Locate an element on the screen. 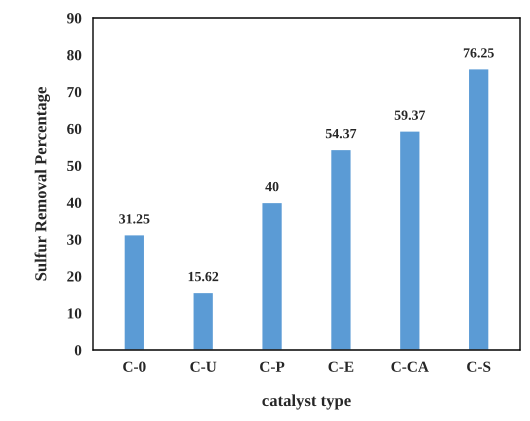 This screenshot has height=421, width=530. y-tick-label: 60 is located at coordinates (74, 129).